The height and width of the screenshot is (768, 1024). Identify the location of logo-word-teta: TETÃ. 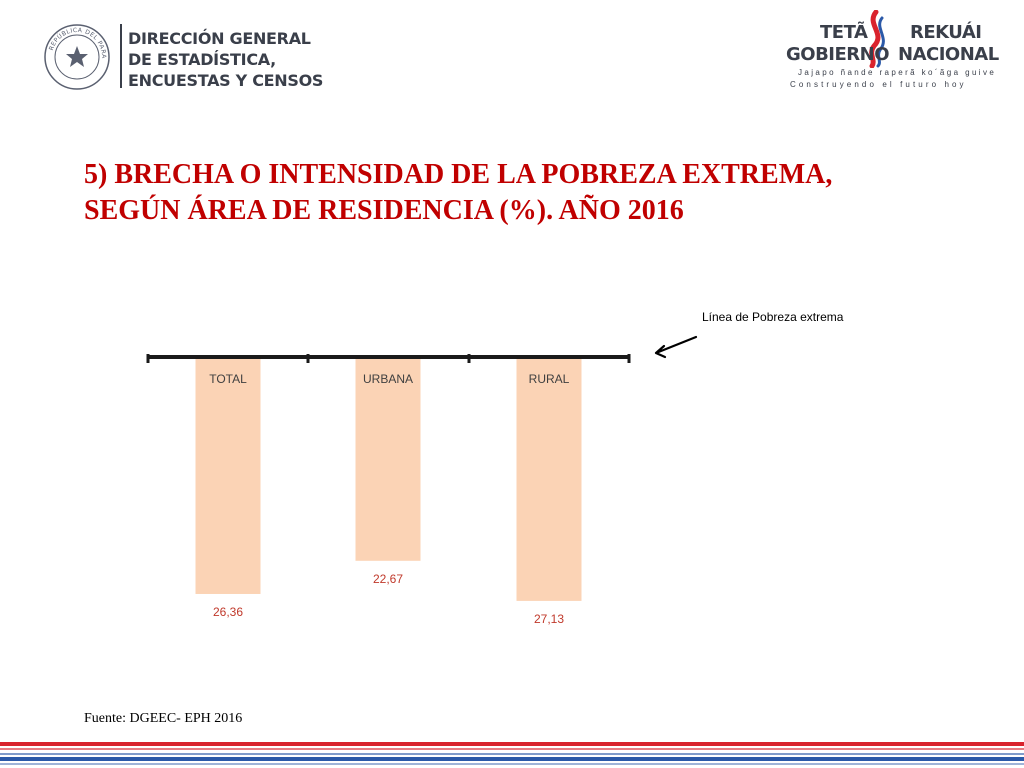
(844, 32).